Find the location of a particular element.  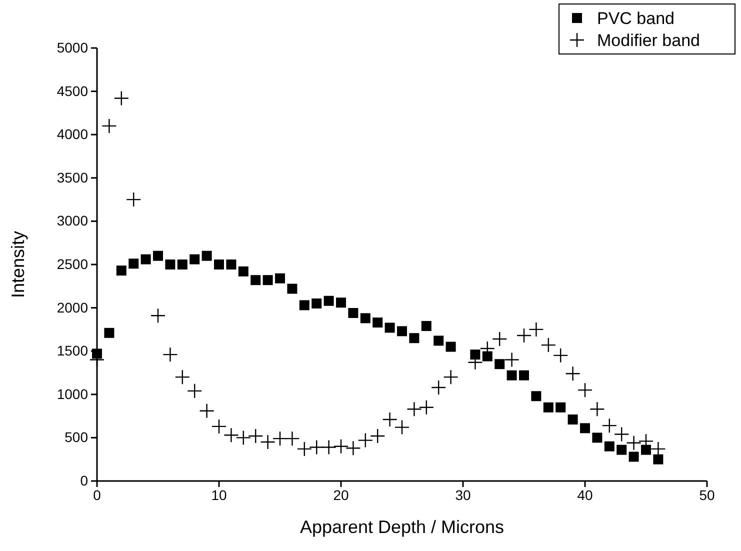

y-tick-label: 0 is located at coordinates (84, 480).